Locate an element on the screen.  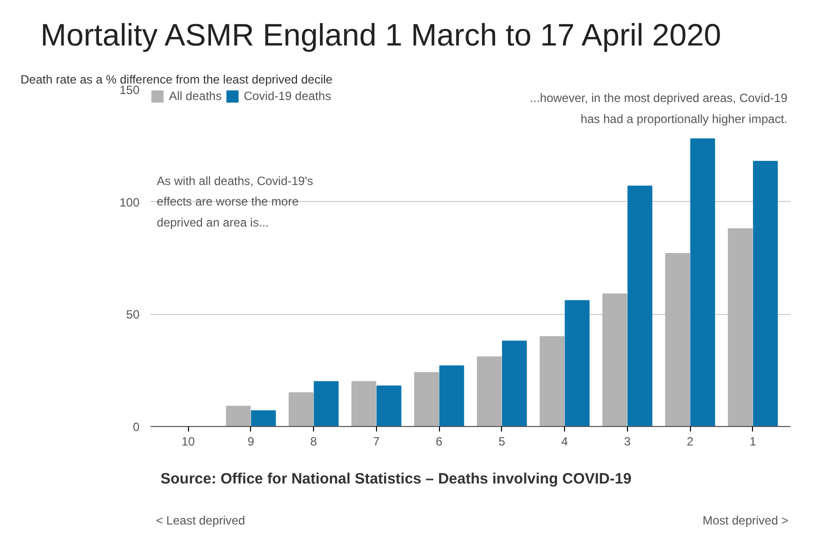
x-tick-label: 5 is located at coordinates (502, 441).